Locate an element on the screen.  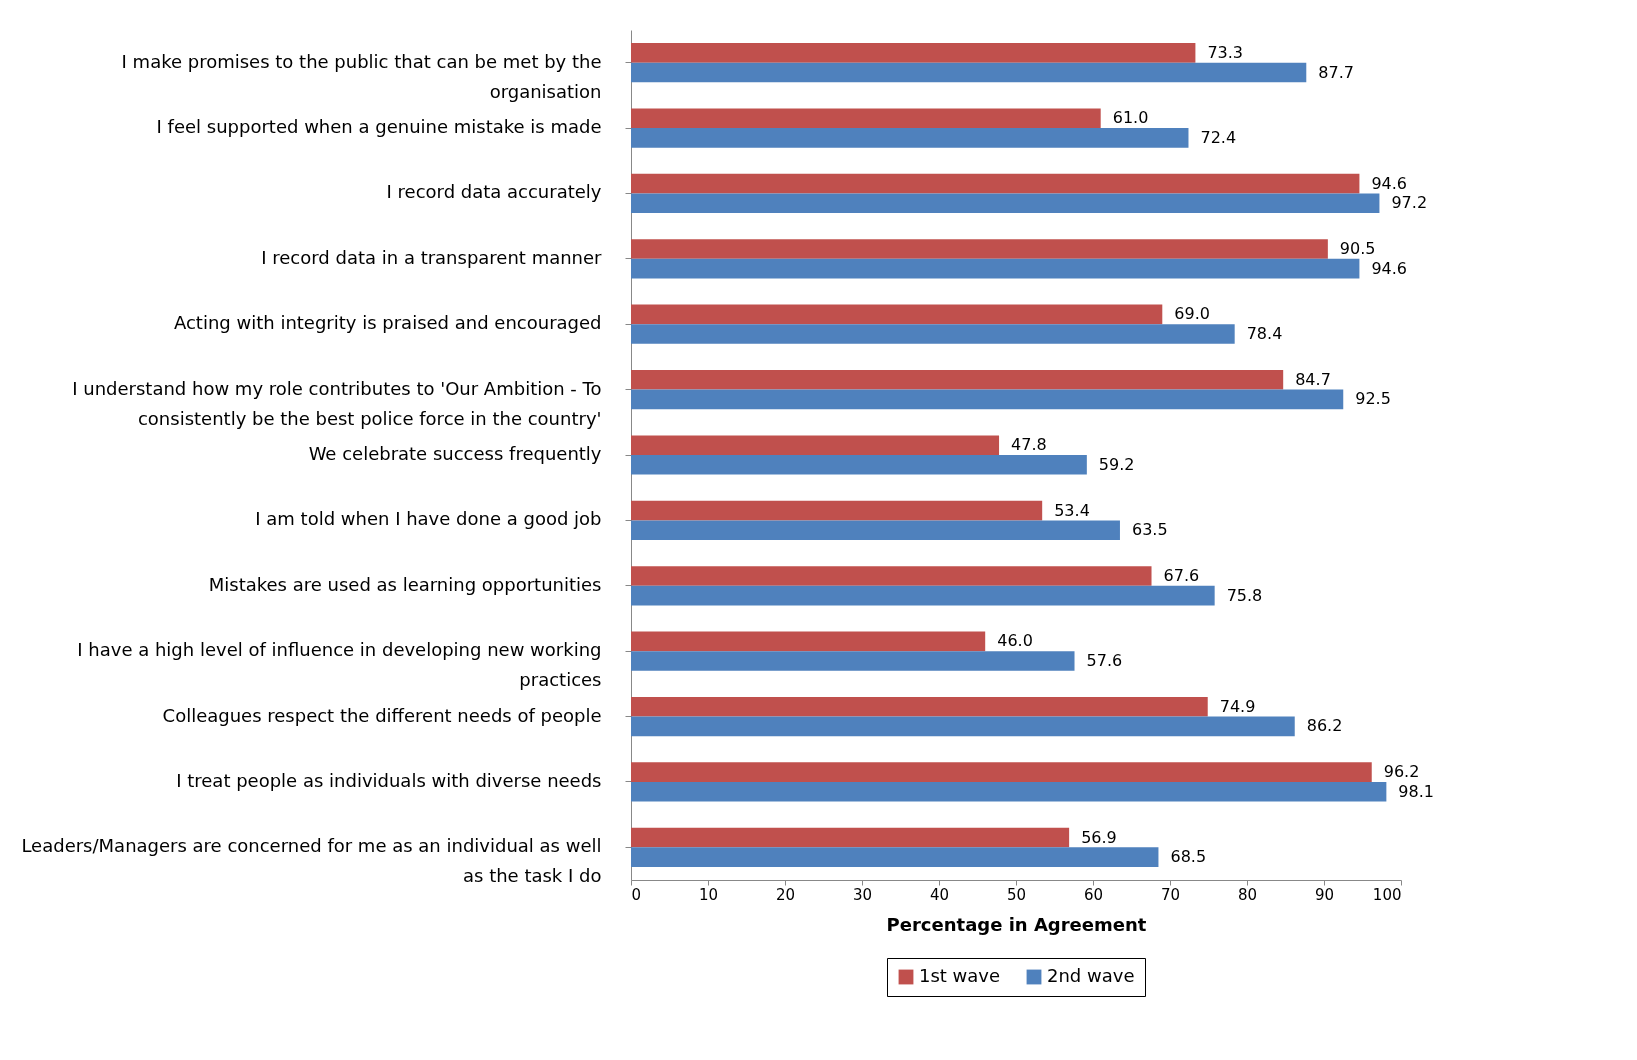
data-label: 90.5 is located at coordinates (1357, 249).